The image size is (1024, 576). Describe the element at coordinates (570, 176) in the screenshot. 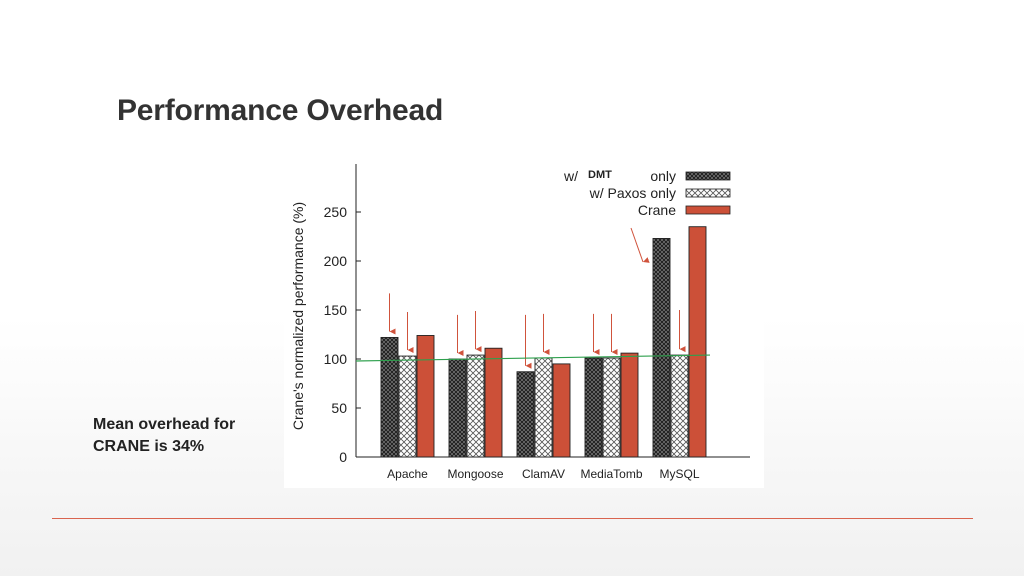

I see `legend-label-prefix: w/` at that location.